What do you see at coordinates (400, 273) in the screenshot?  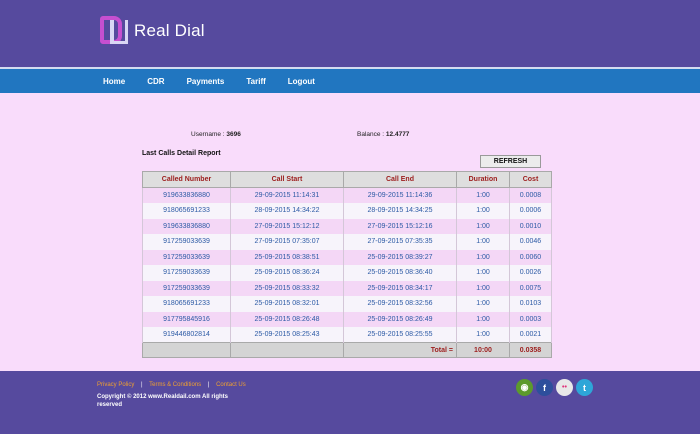 I see `call-end-cell: 25-09-2015 08:36:40` at bounding box center [400, 273].